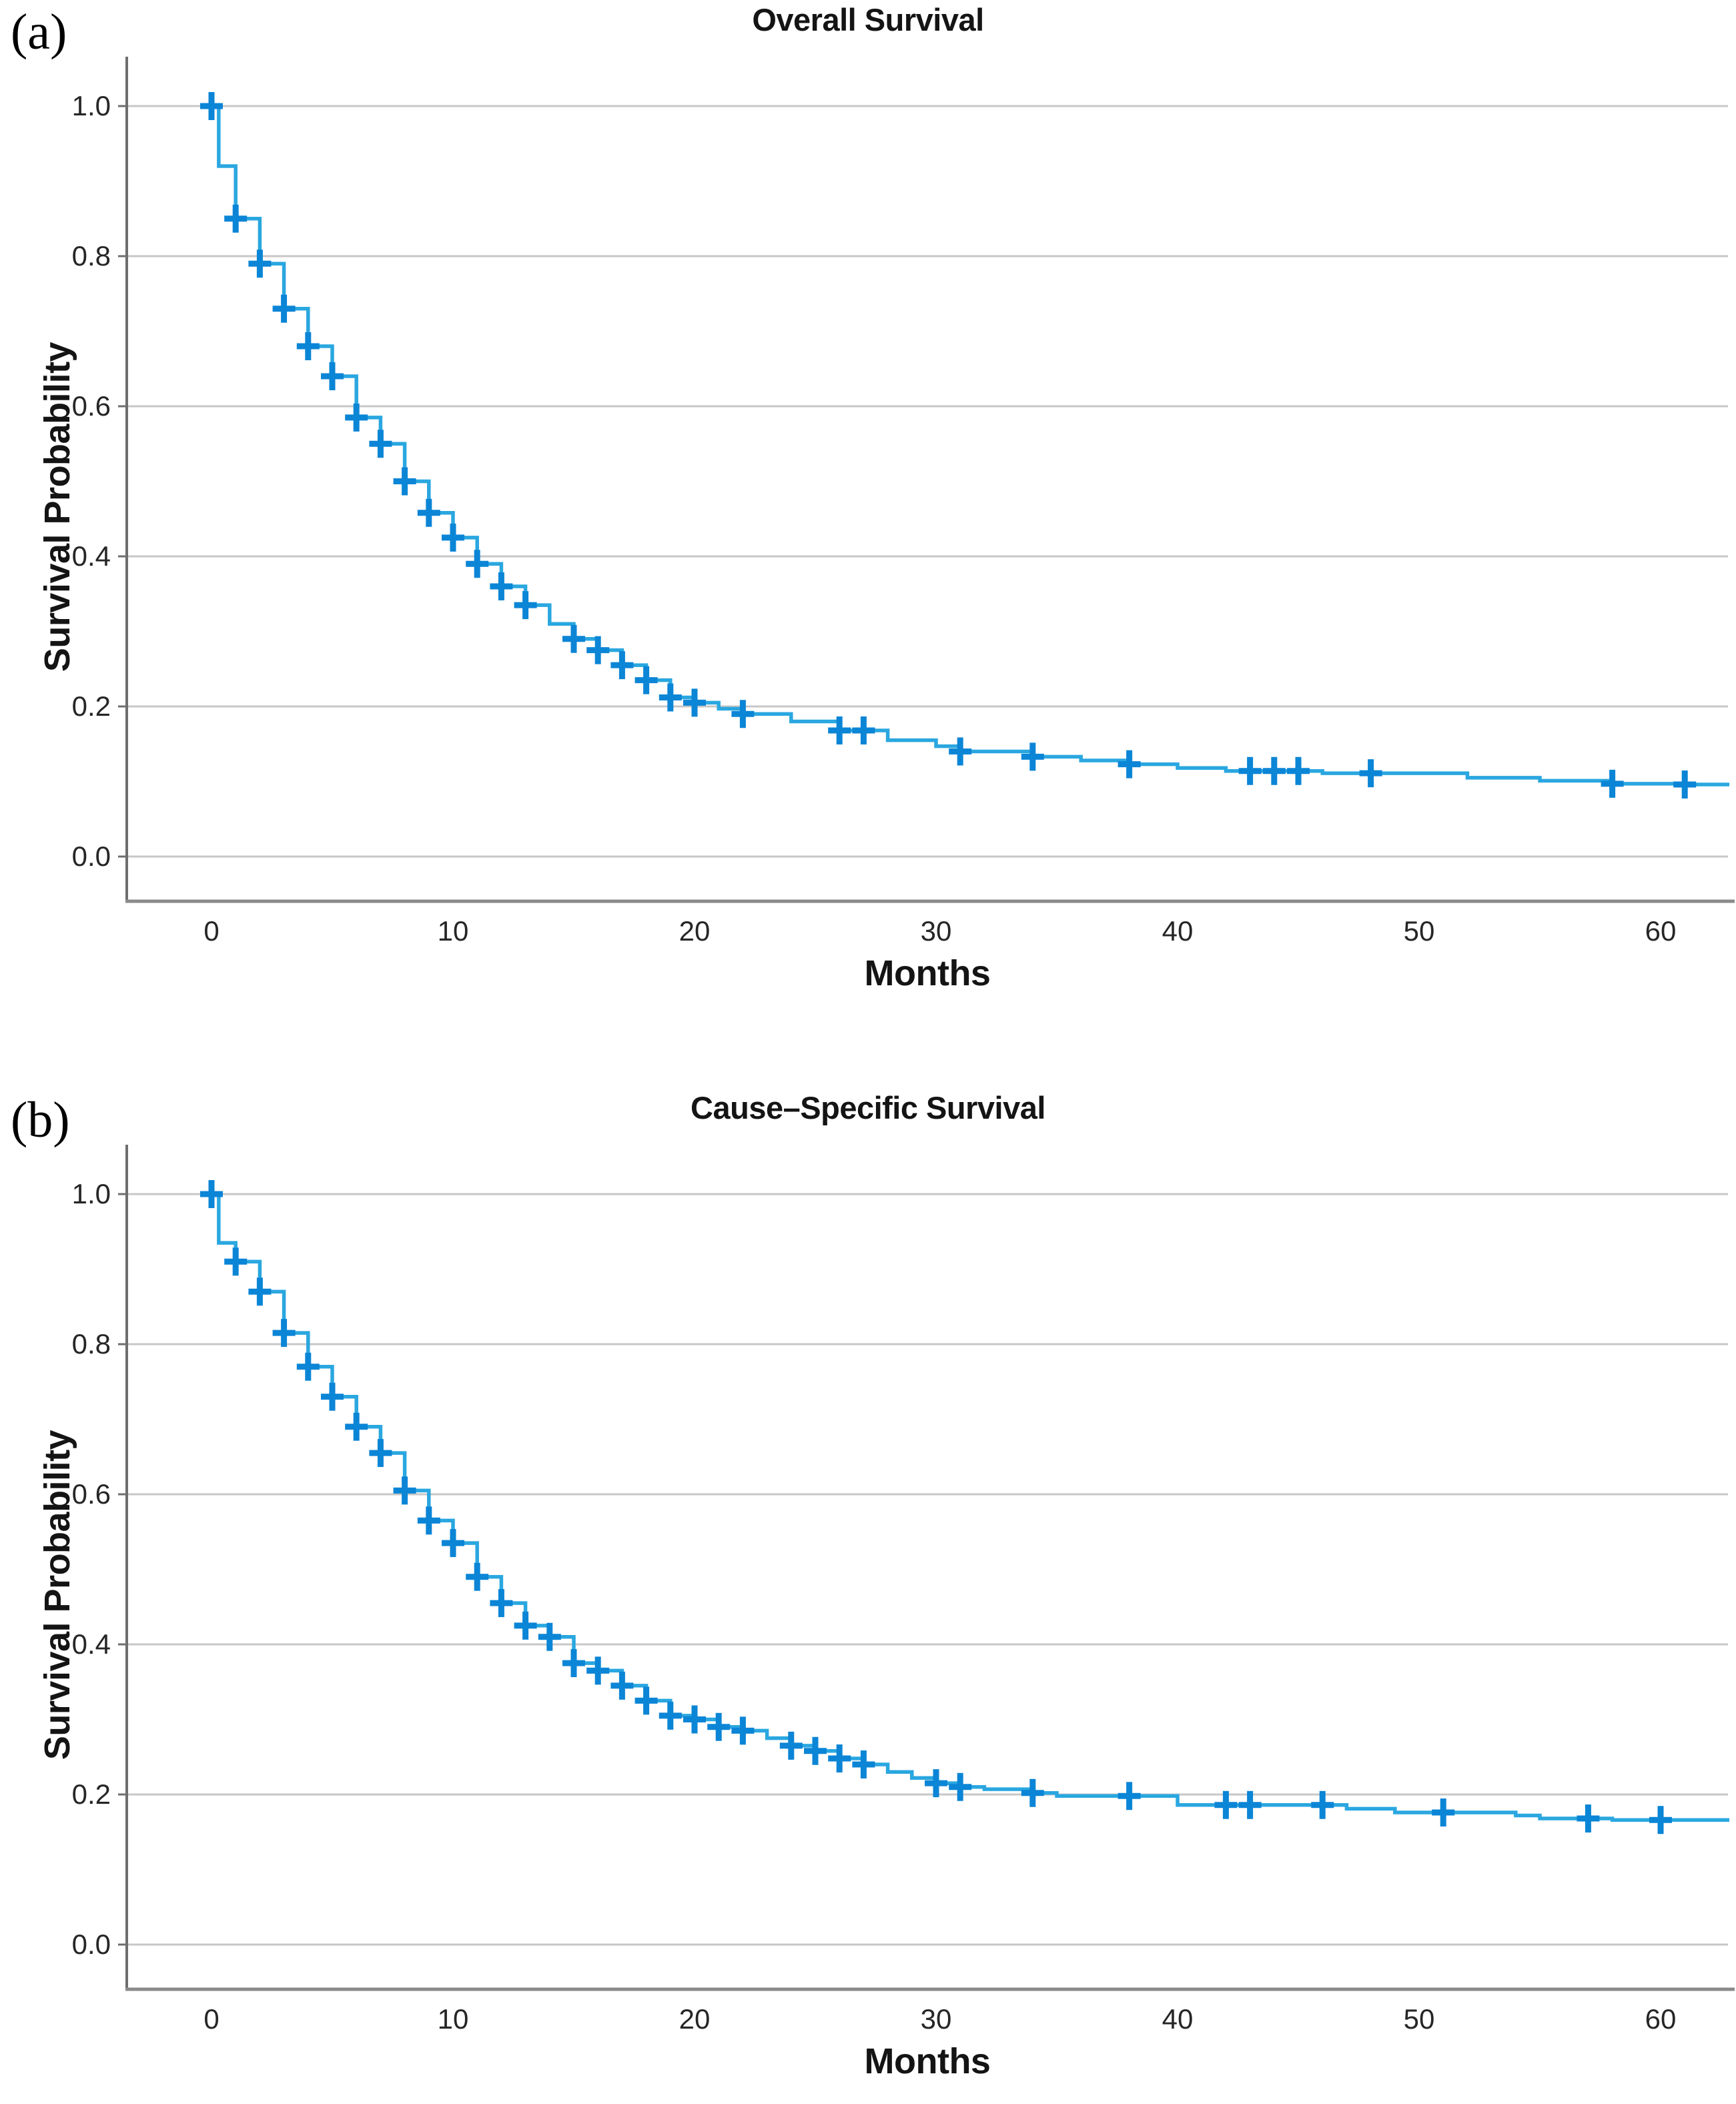 The image size is (1736, 2104). Describe the element at coordinates (91, 1644) in the screenshot. I see `svg-text: 0.4` at that location.